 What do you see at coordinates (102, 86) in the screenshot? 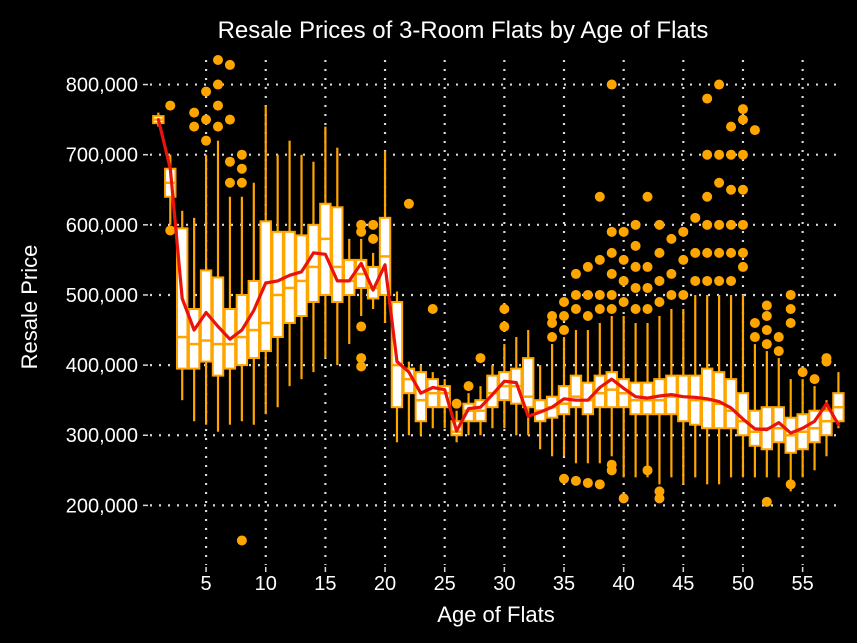
I see `y-tick-label: 800,000` at bounding box center [102, 86].